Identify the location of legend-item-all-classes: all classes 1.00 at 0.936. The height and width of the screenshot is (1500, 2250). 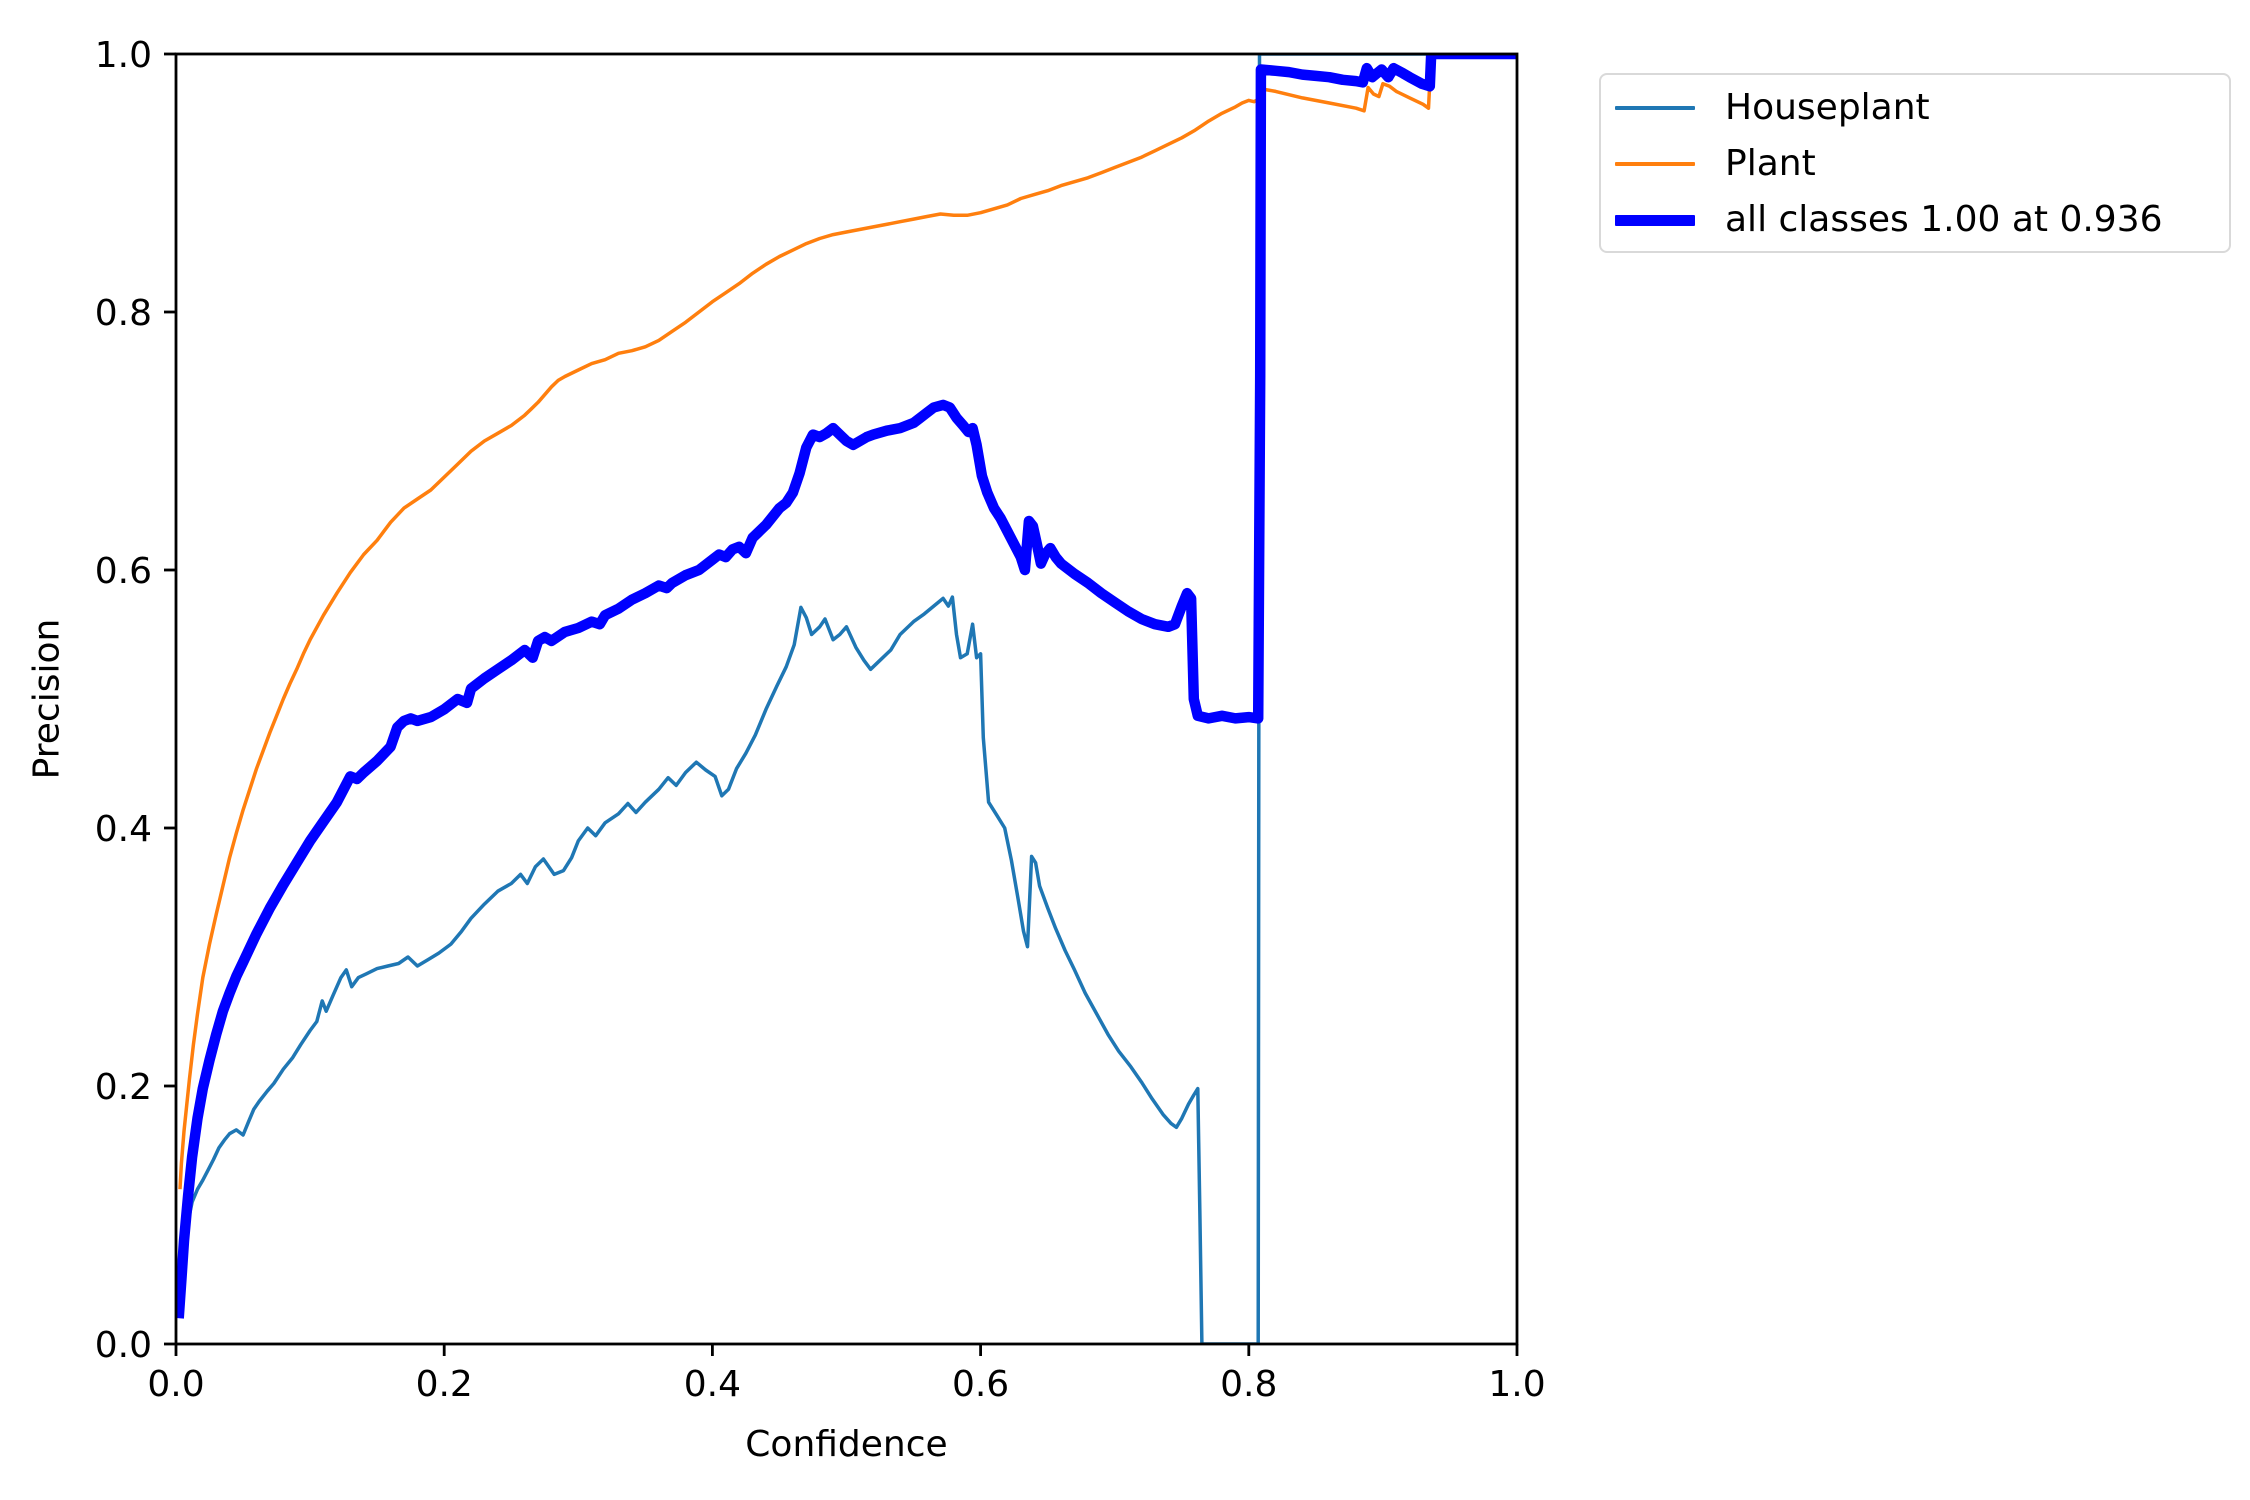
(1922, 220).